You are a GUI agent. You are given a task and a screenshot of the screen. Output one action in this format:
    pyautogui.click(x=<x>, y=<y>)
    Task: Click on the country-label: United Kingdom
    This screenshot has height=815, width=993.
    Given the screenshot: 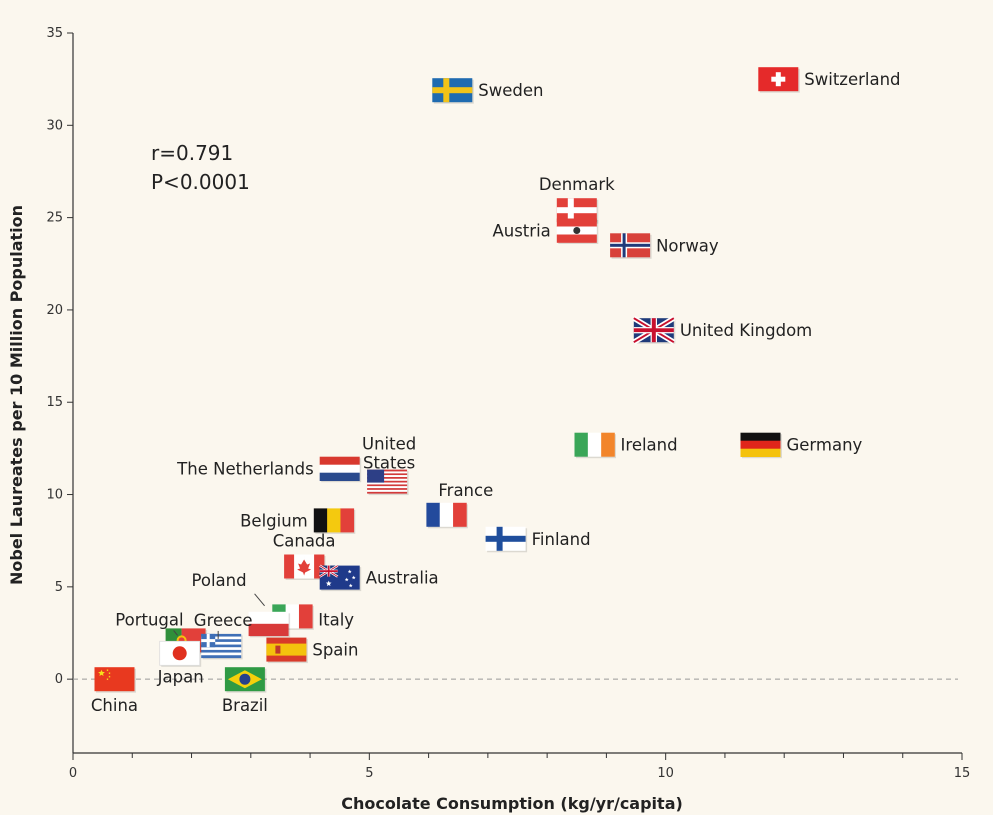 What is the action you would take?
    pyautogui.click(x=746, y=330)
    